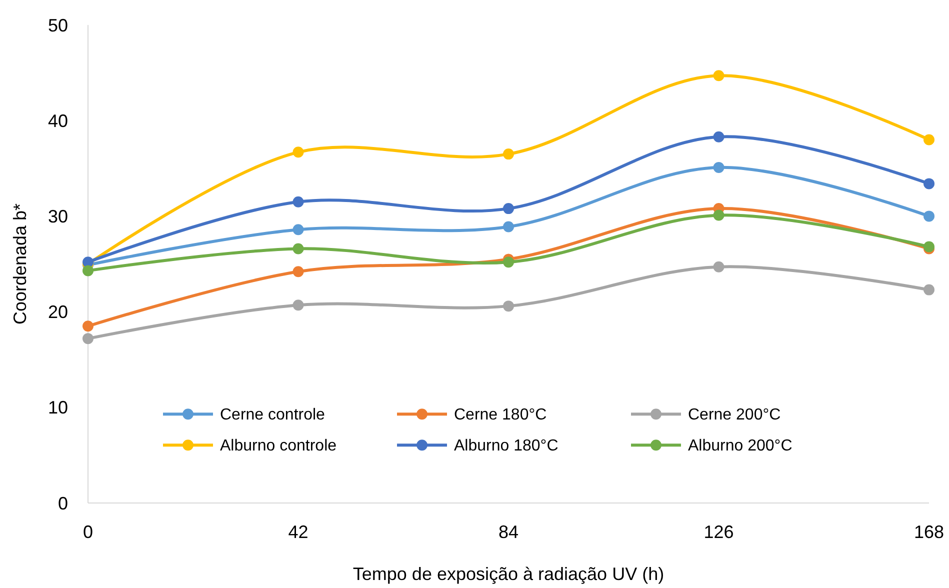  I want to click on y-tick-label: 30, so click(58, 216).